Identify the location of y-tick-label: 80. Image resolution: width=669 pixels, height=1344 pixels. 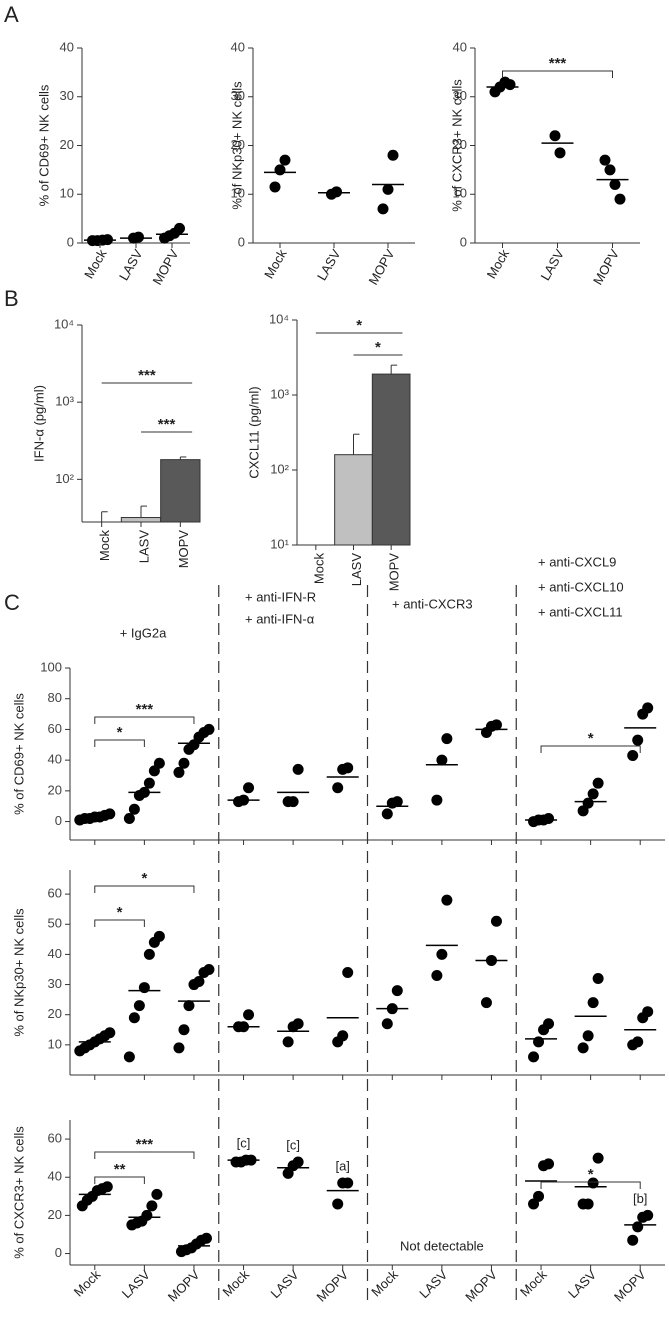
(55, 697).